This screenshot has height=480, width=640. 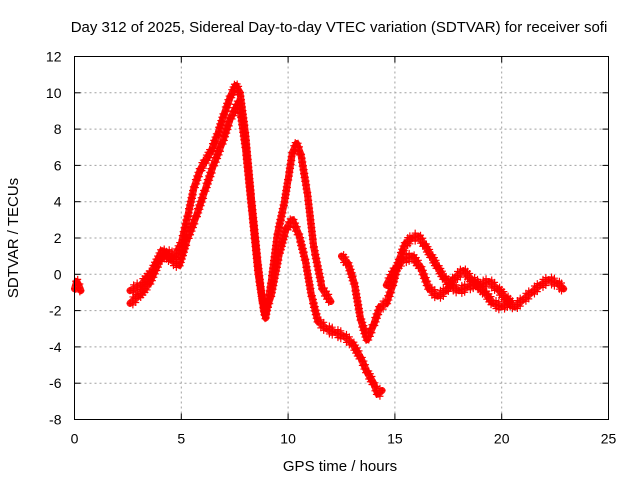 I want to click on x-tick-label: 25, so click(x=609, y=439).